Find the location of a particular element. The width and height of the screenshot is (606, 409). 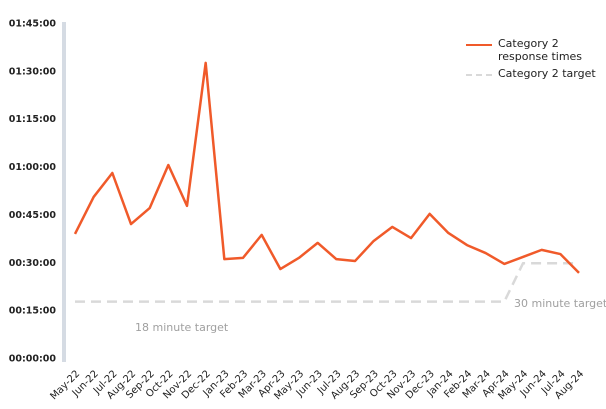

annotation: 30 minute target is located at coordinates (560, 303).